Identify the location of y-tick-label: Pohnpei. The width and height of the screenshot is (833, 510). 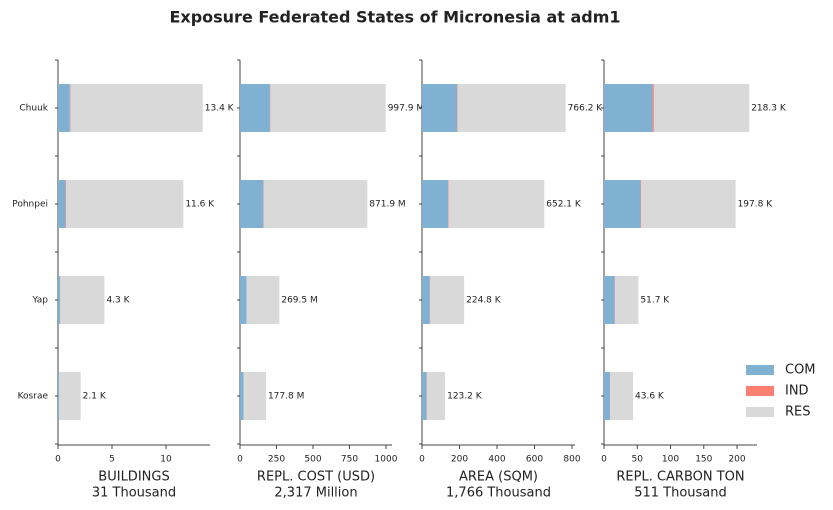
(30, 205).